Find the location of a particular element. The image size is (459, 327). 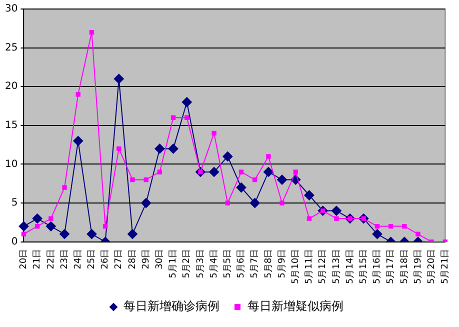

x-tick-label: 5月11日 is located at coordinates (309, 266).